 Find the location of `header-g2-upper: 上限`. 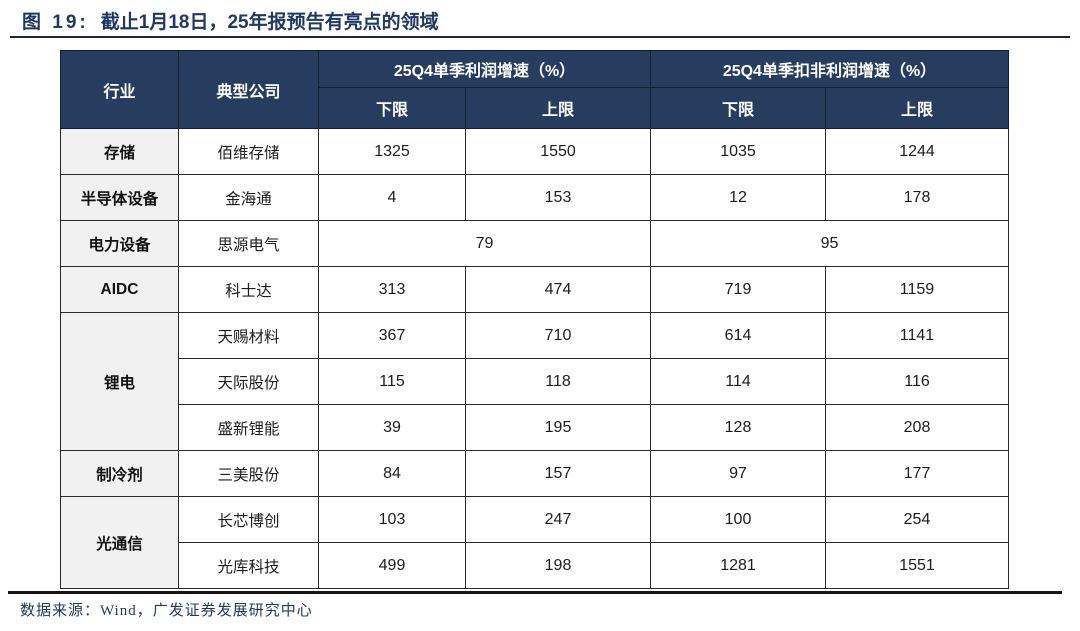

header-g2-upper: 上限 is located at coordinates (917, 108).